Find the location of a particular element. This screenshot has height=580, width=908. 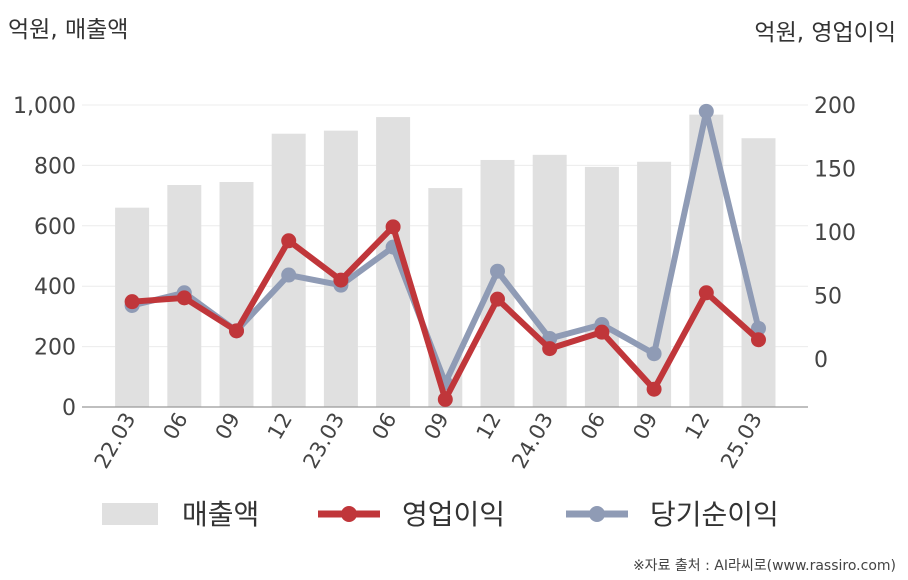

right-tick-label: 100 is located at coordinates (835, 233).